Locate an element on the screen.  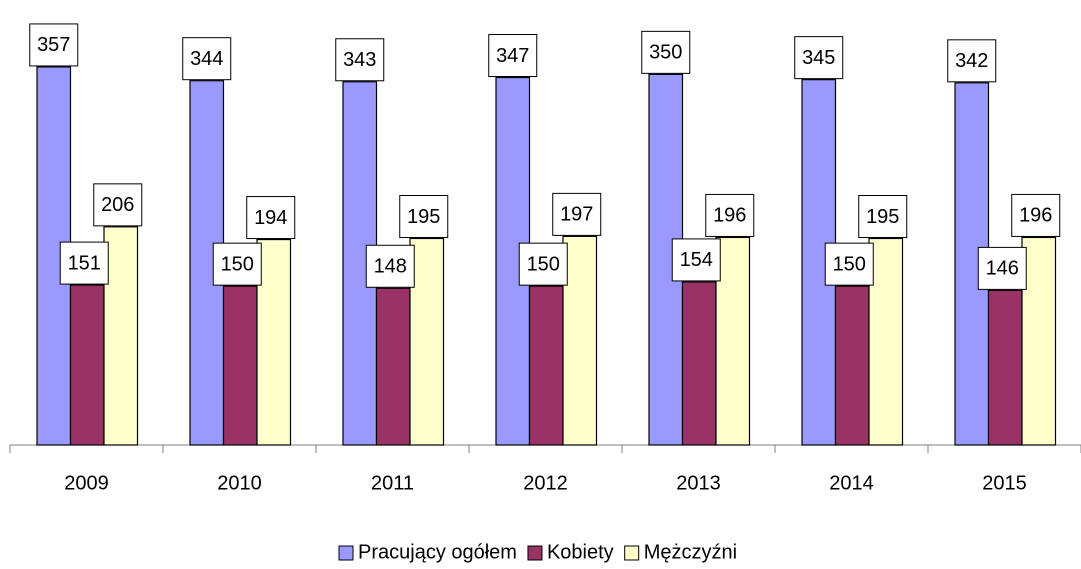
data-label: 342 is located at coordinates (971, 61).